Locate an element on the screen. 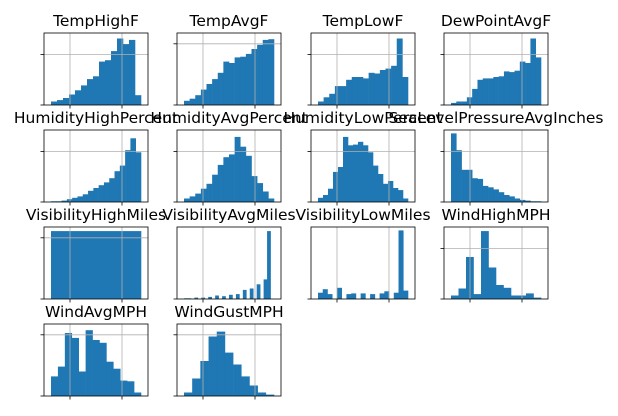  subplot-title: HumidityLowPercent is located at coordinates (362, 118).